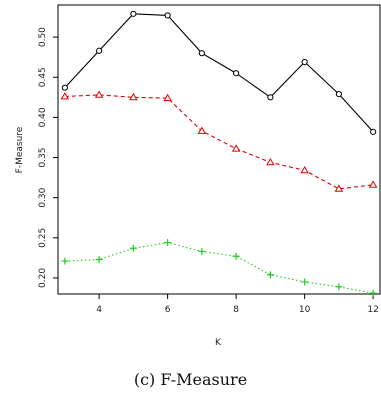  What do you see at coordinates (168, 310) in the screenshot?
I see `x-tick-label: 6` at bounding box center [168, 310].